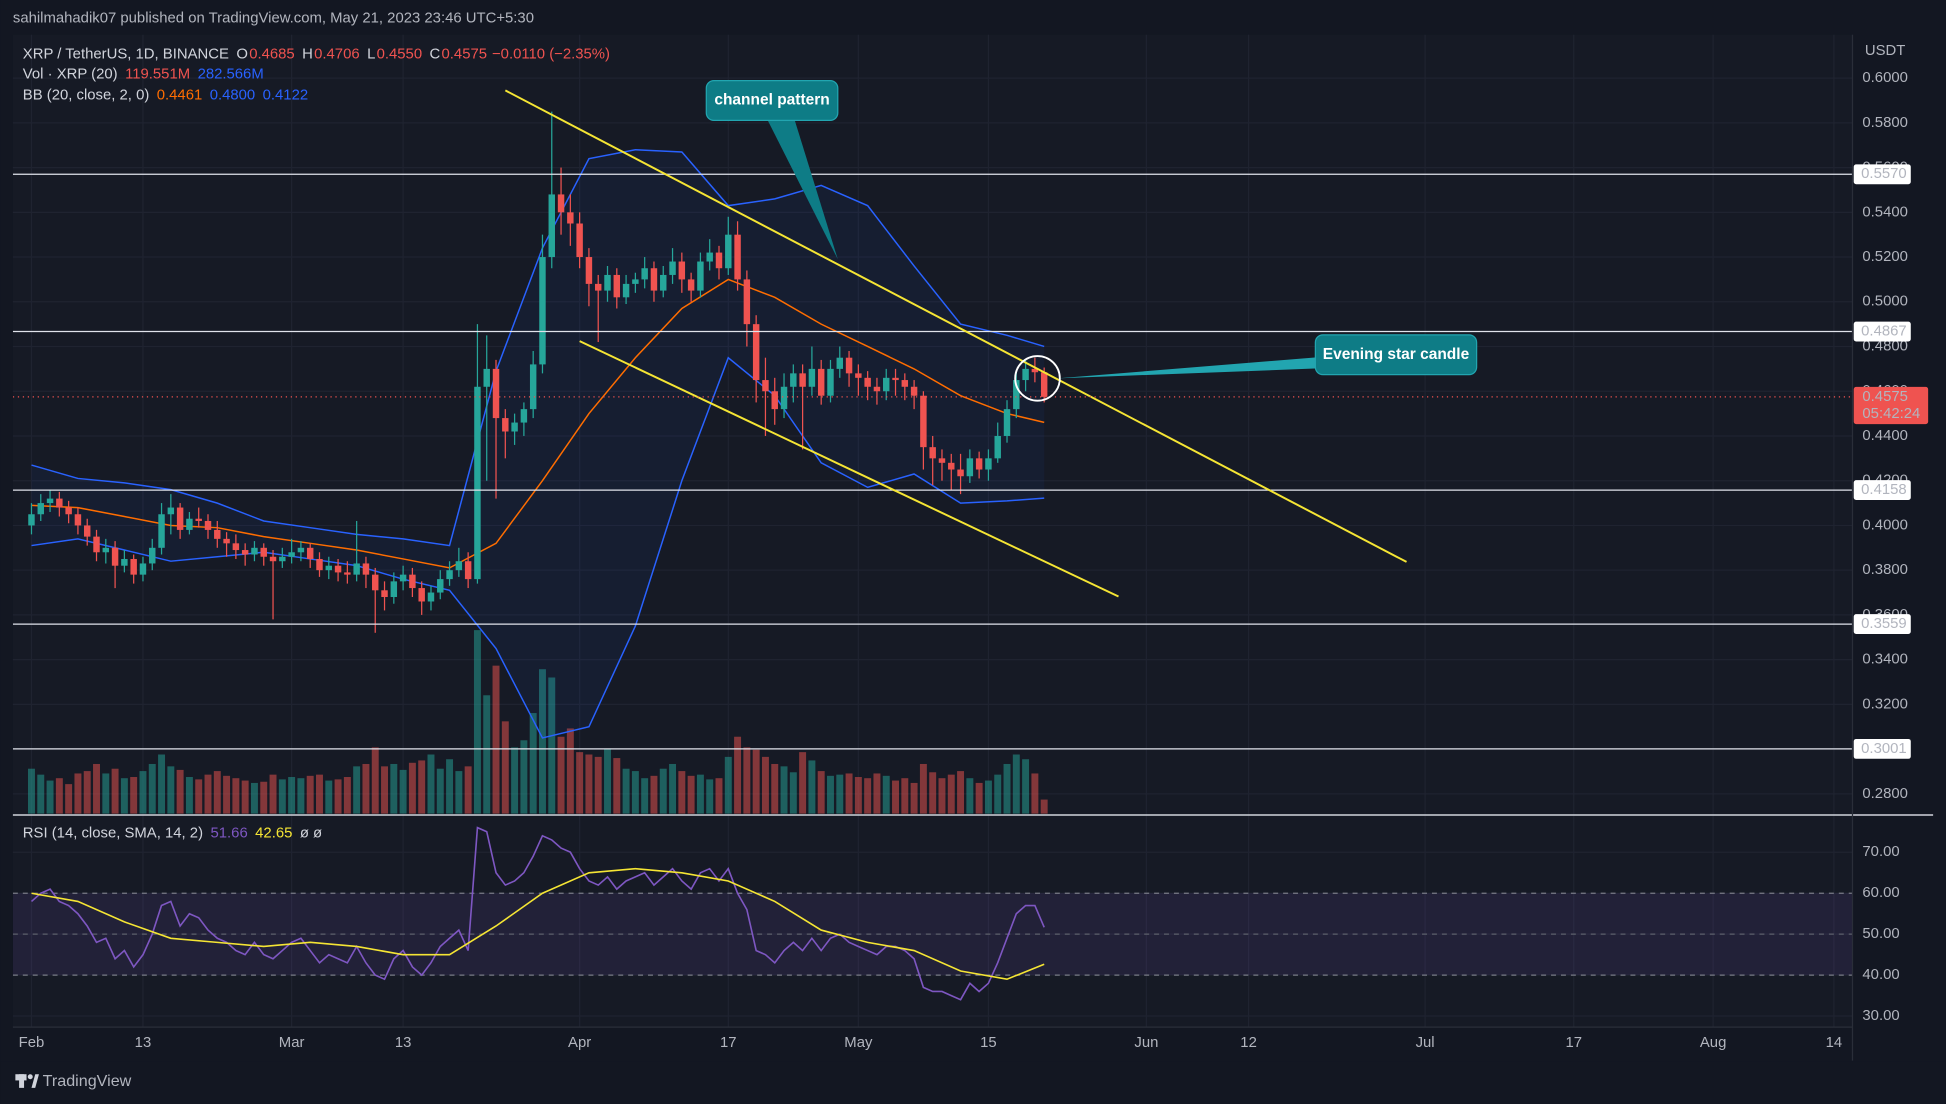 The image size is (1946, 1104). Describe the element at coordinates (1885, 302) in the screenshot. I see `y-tick-label: 0.5000` at that location.